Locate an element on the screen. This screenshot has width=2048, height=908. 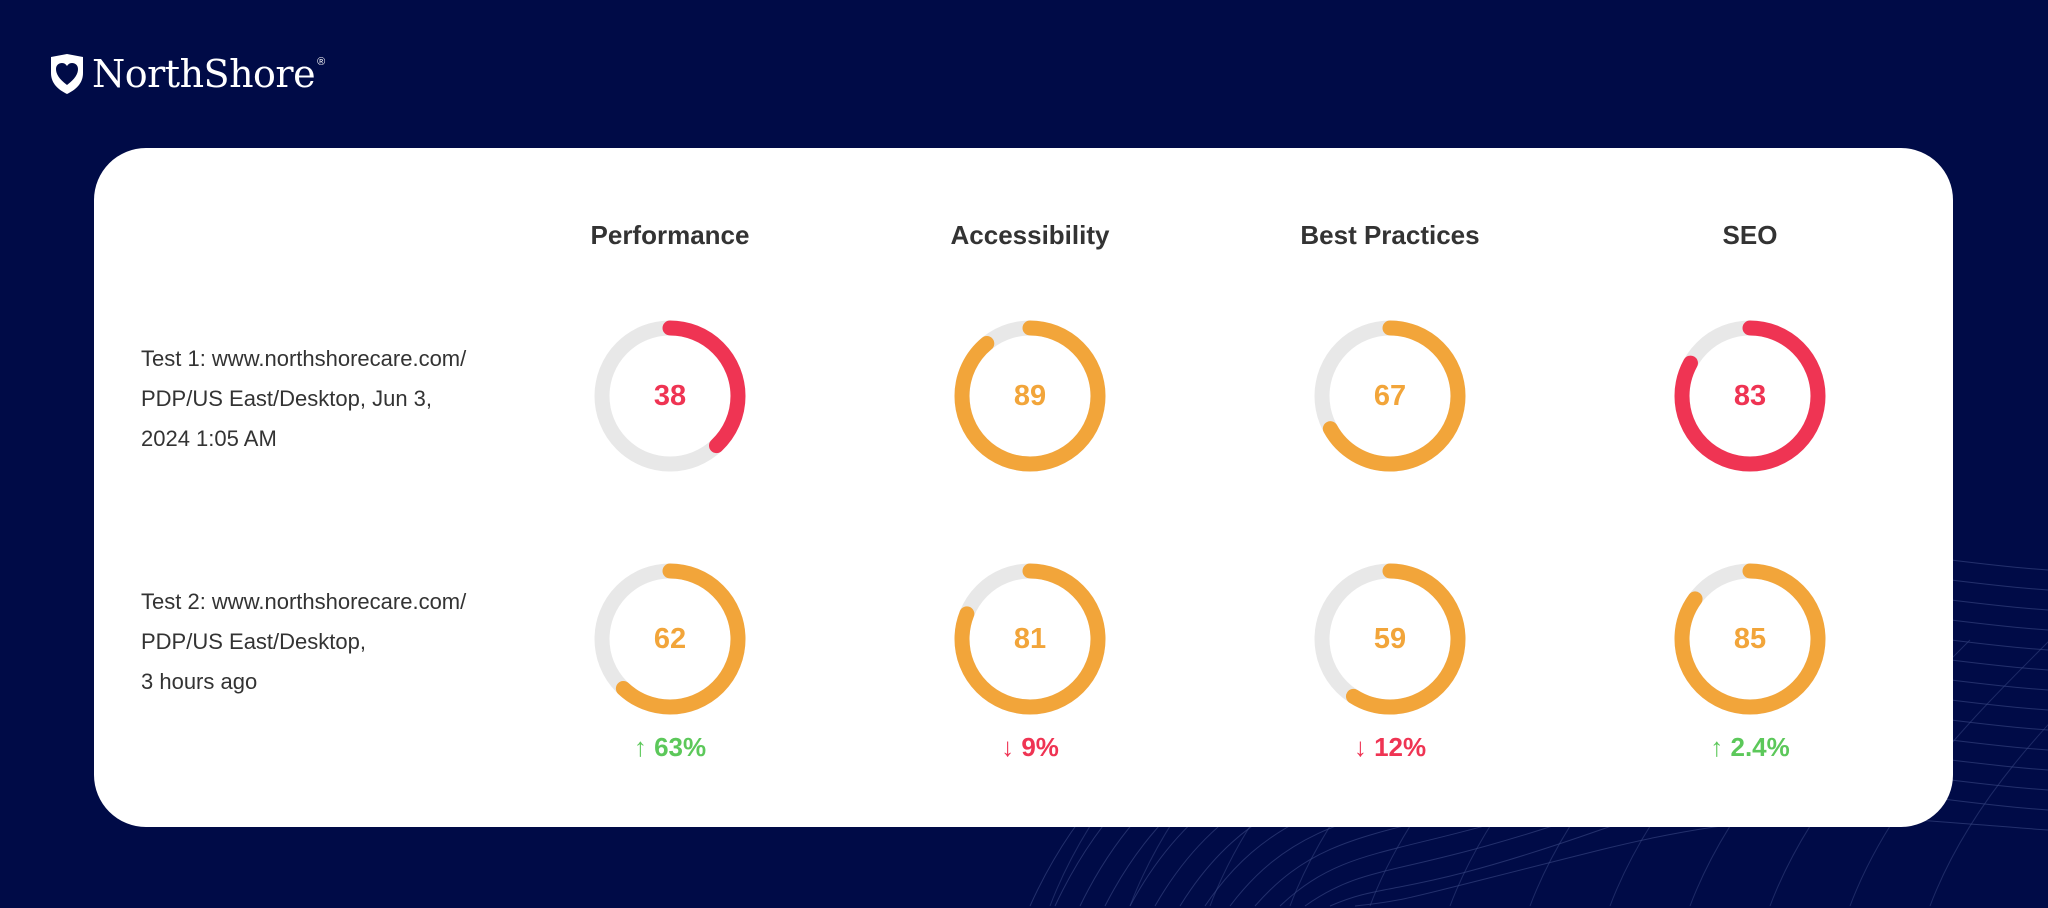
score-value: 38 is located at coordinates (670, 396).